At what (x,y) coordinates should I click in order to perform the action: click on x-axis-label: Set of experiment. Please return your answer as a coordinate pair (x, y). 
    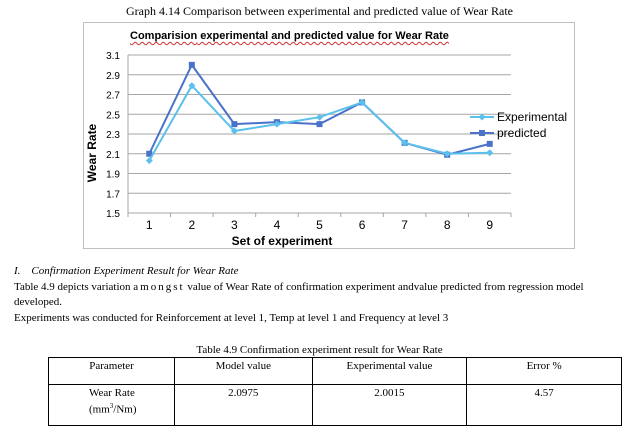
    Looking at the image, I should click on (282, 241).